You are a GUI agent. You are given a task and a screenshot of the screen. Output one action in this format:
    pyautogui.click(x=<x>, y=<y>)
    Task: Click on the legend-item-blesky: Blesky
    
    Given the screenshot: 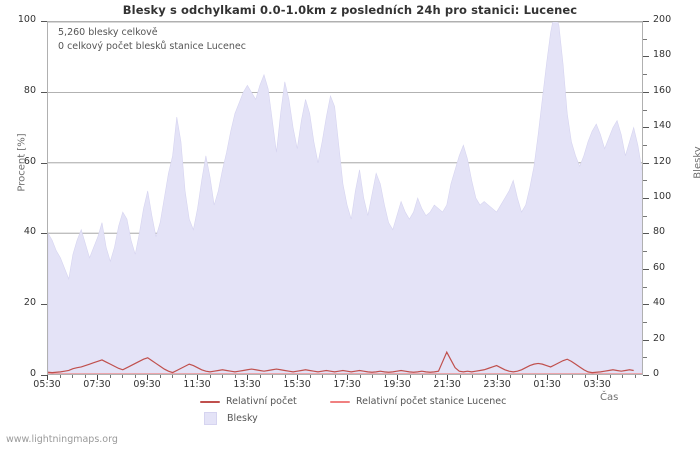 What is the action you would take?
    pyautogui.click(x=229, y=418)
    